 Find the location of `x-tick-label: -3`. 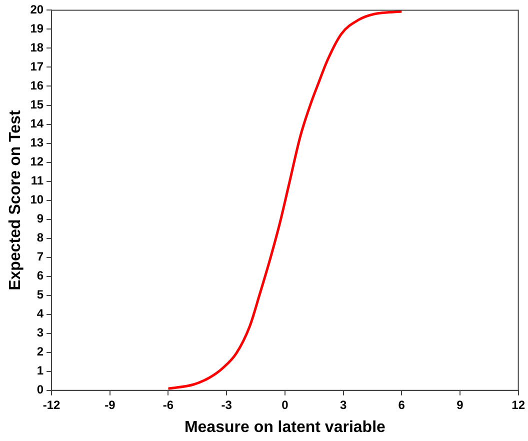

x-tick-label: -3 is located at coordinates (226, 405).